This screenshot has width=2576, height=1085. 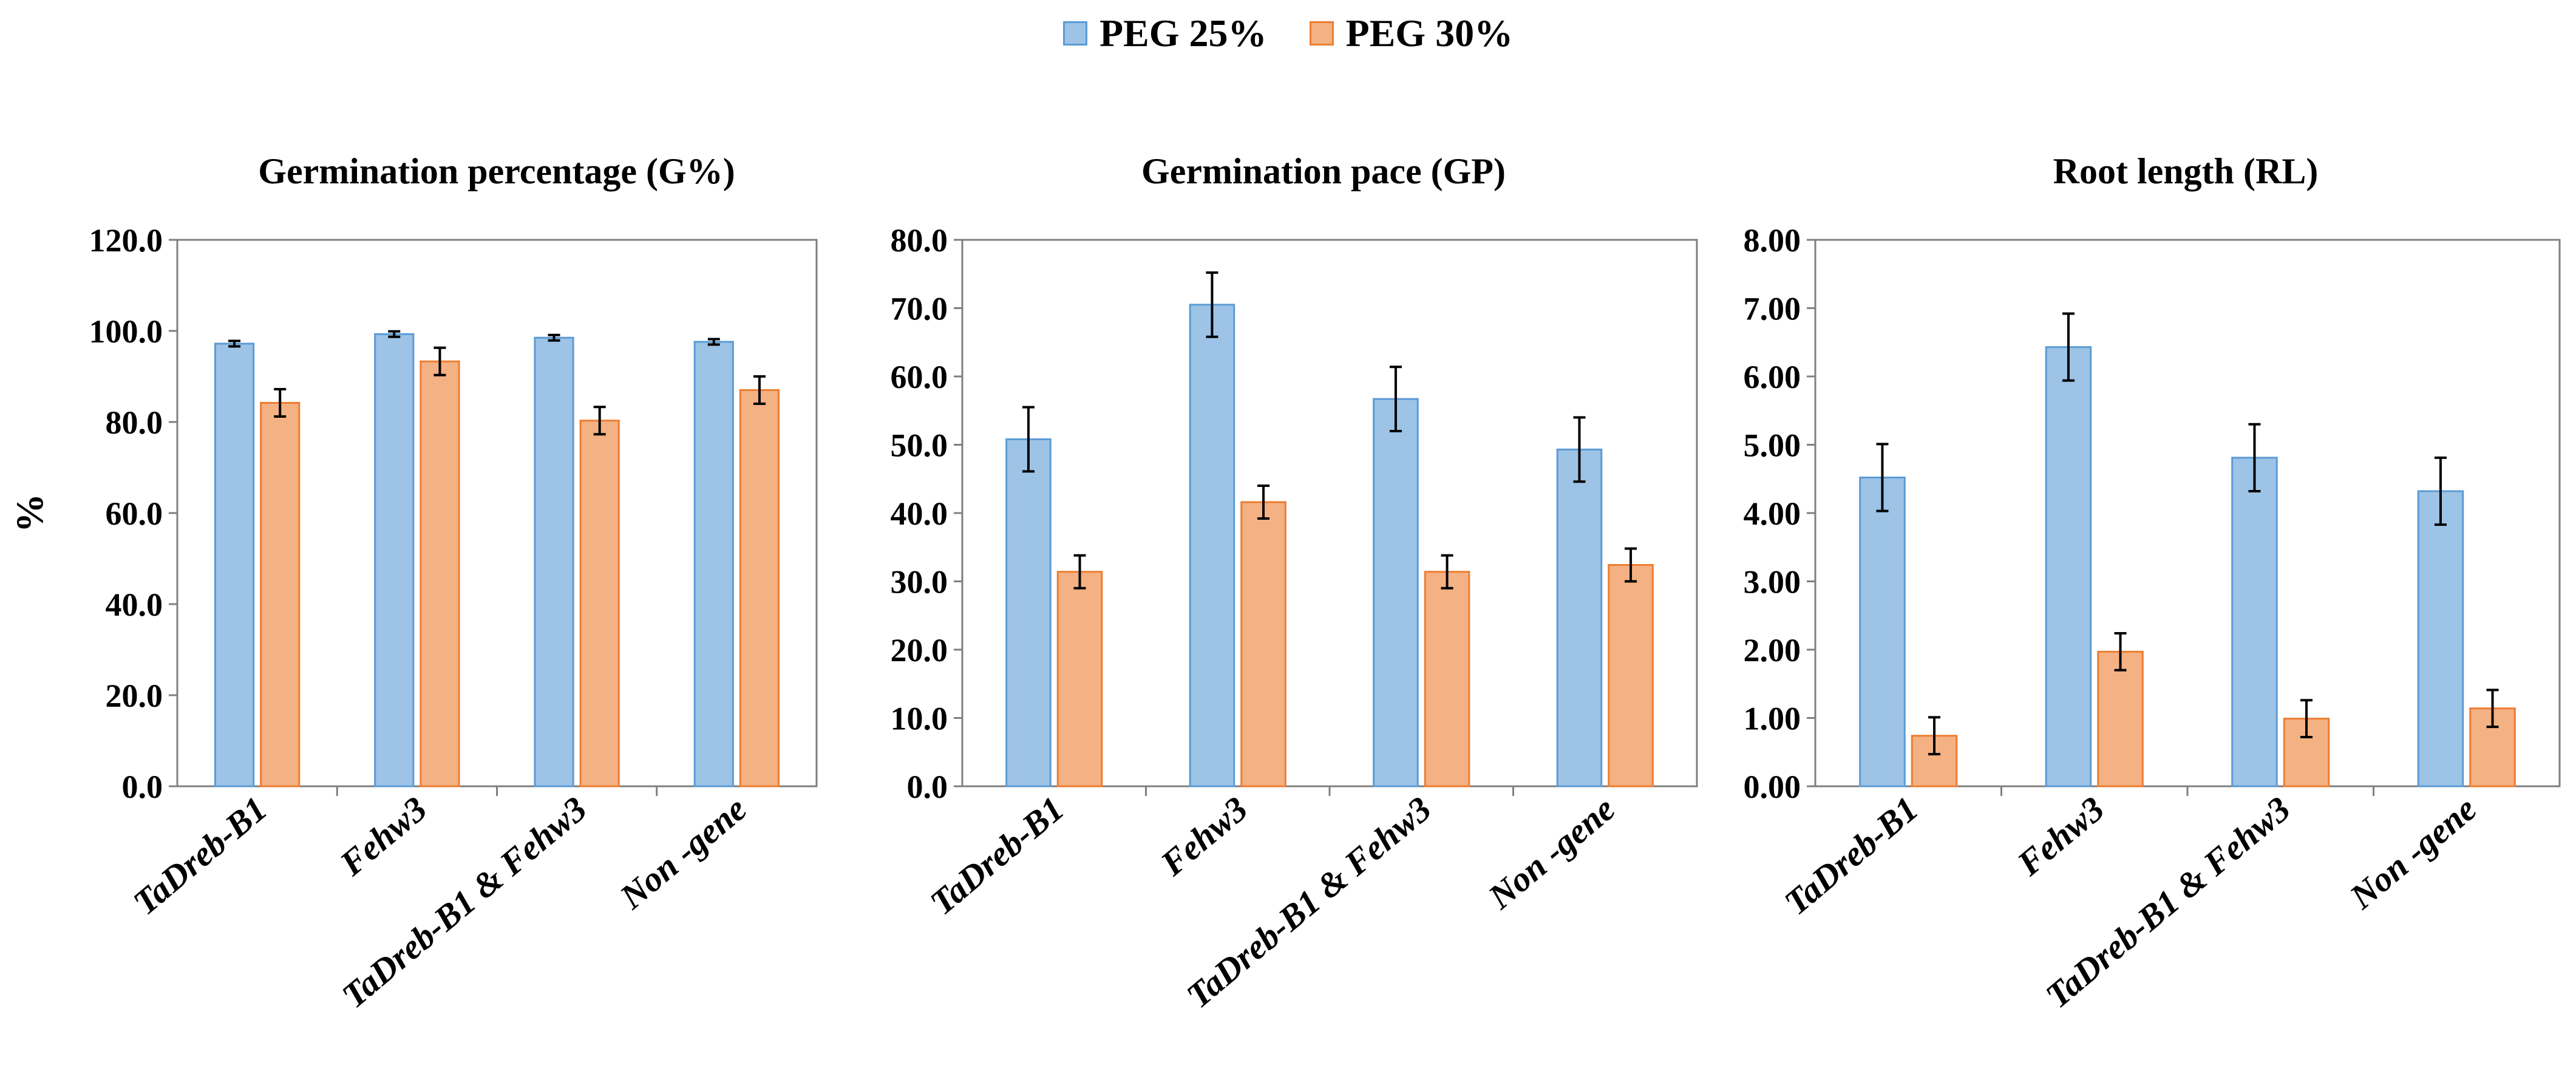 What do you see at coordinates (919, 719) in the screenshot?
I see `y-tick-label: 10.0` at bounding box center [919, 719].